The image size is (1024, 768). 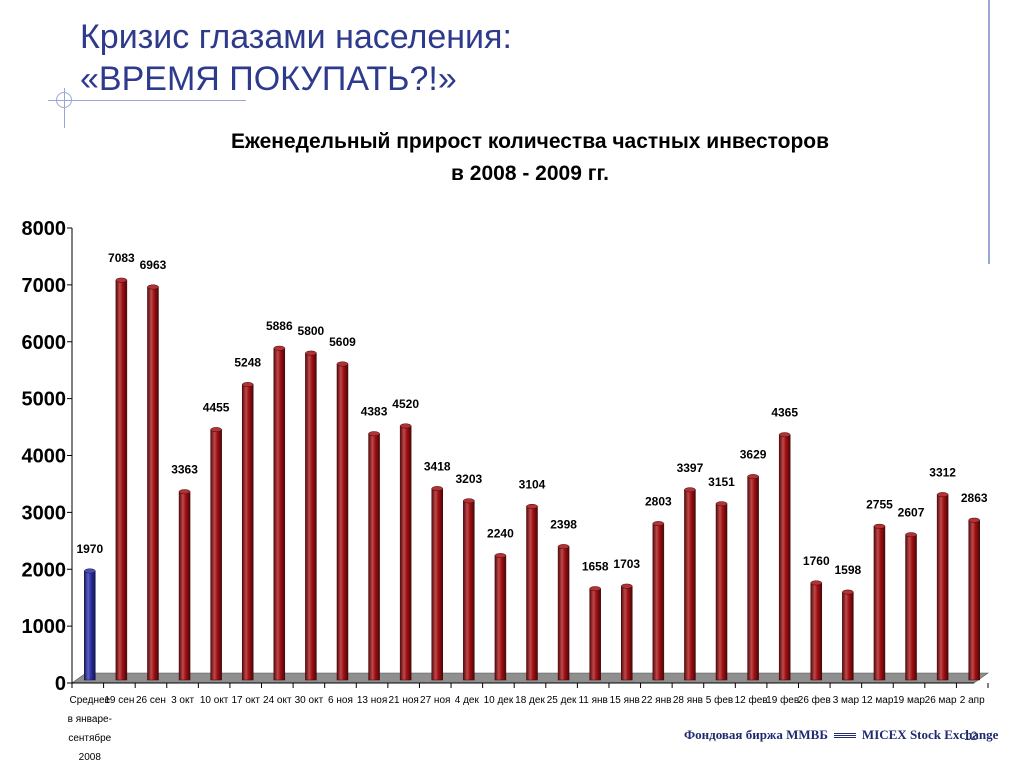 I want to click on y-tick-label: 2000, so click(x=44, y=570).